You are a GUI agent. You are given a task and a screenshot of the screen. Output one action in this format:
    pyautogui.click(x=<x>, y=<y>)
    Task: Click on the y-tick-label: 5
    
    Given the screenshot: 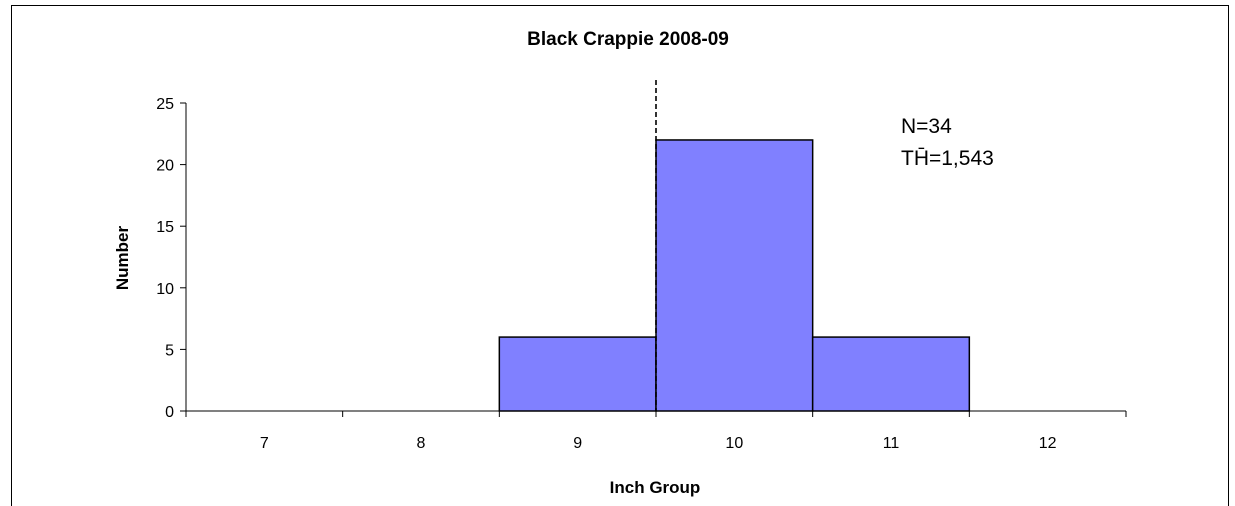 What is the action you would take?
    pyautogui.click(x=169, y=350)
    